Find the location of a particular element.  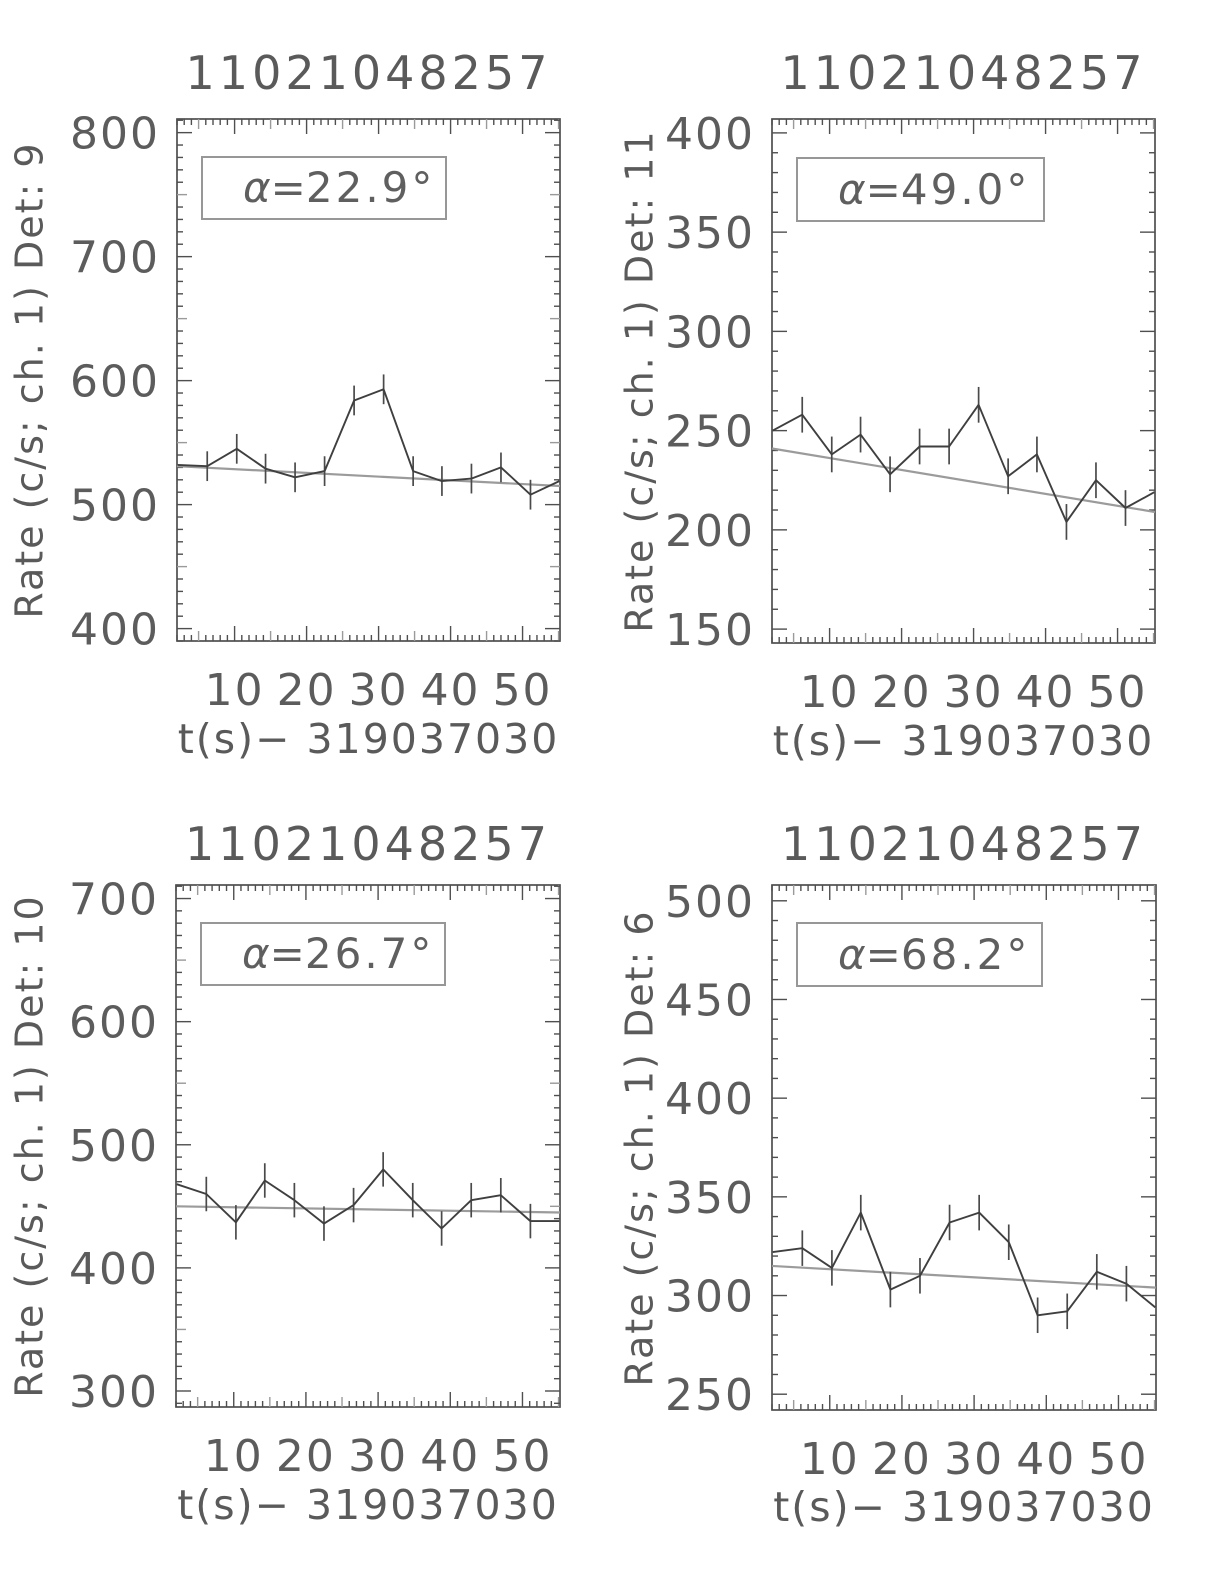

y-axis-label: Rate (c/s; ch. 1) Det: 10 is located at coordinates (30, 1146).